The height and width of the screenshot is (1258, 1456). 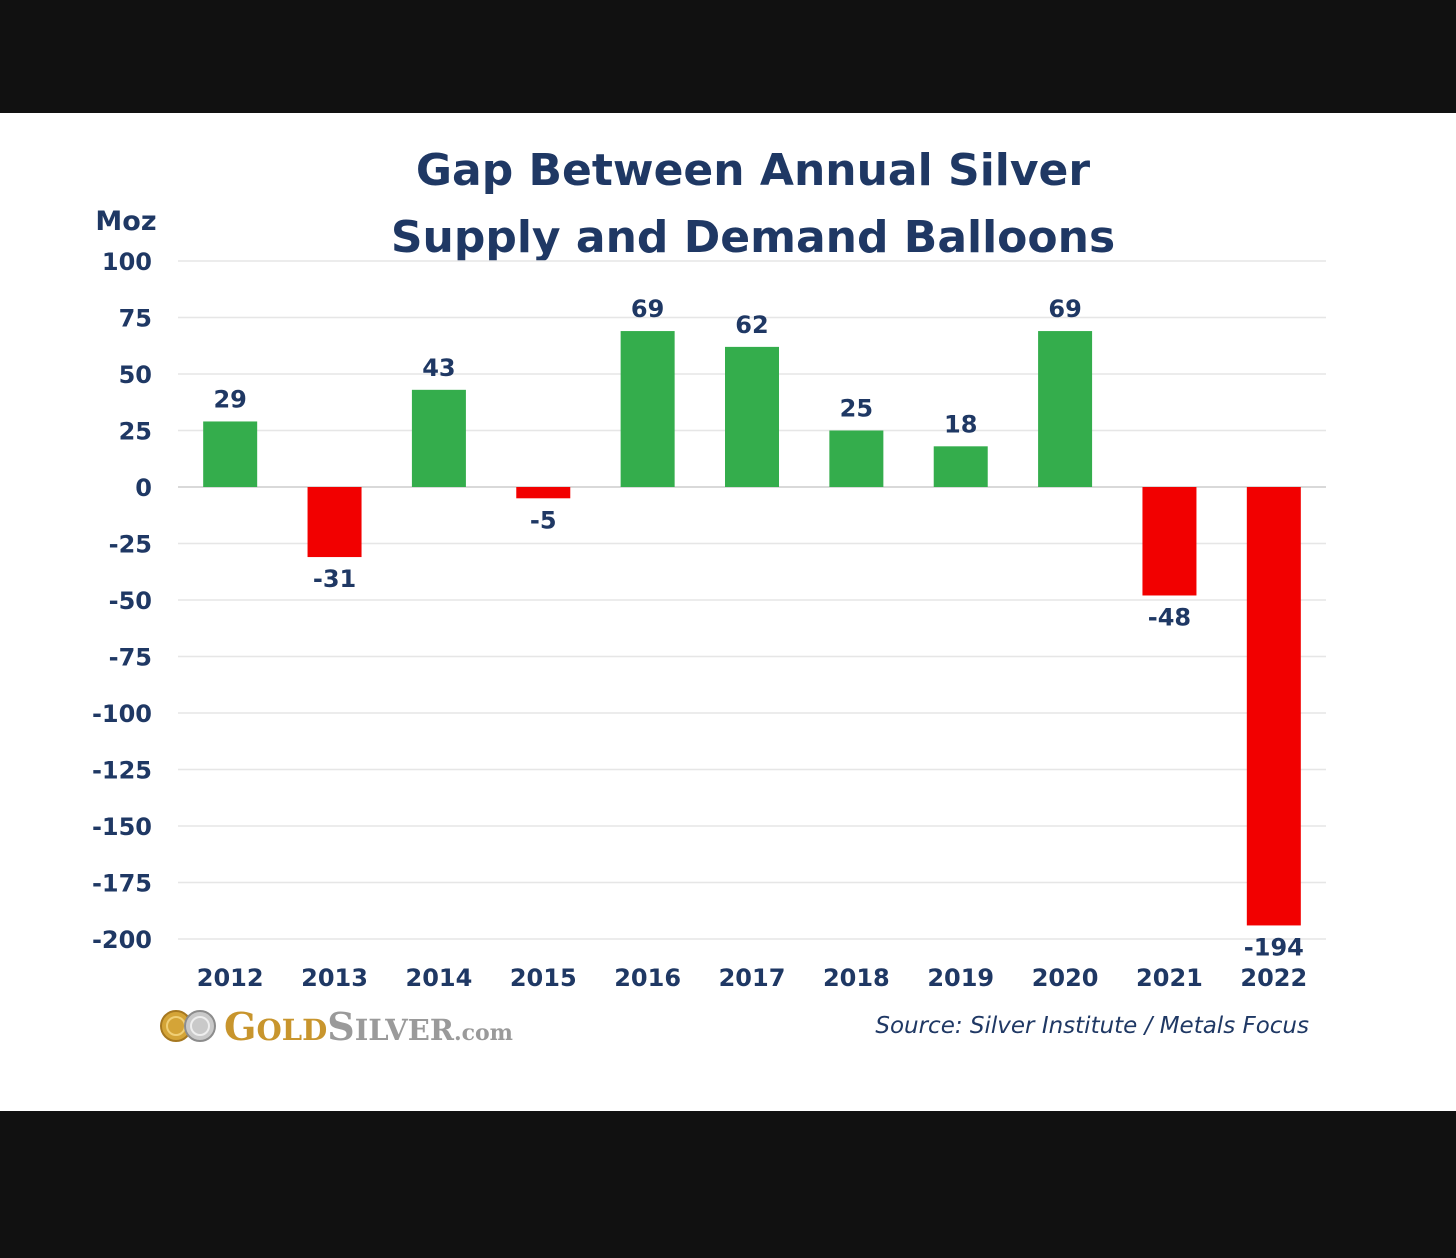 I want to click on y-tick-label: 50, so click(x=135, y=375).